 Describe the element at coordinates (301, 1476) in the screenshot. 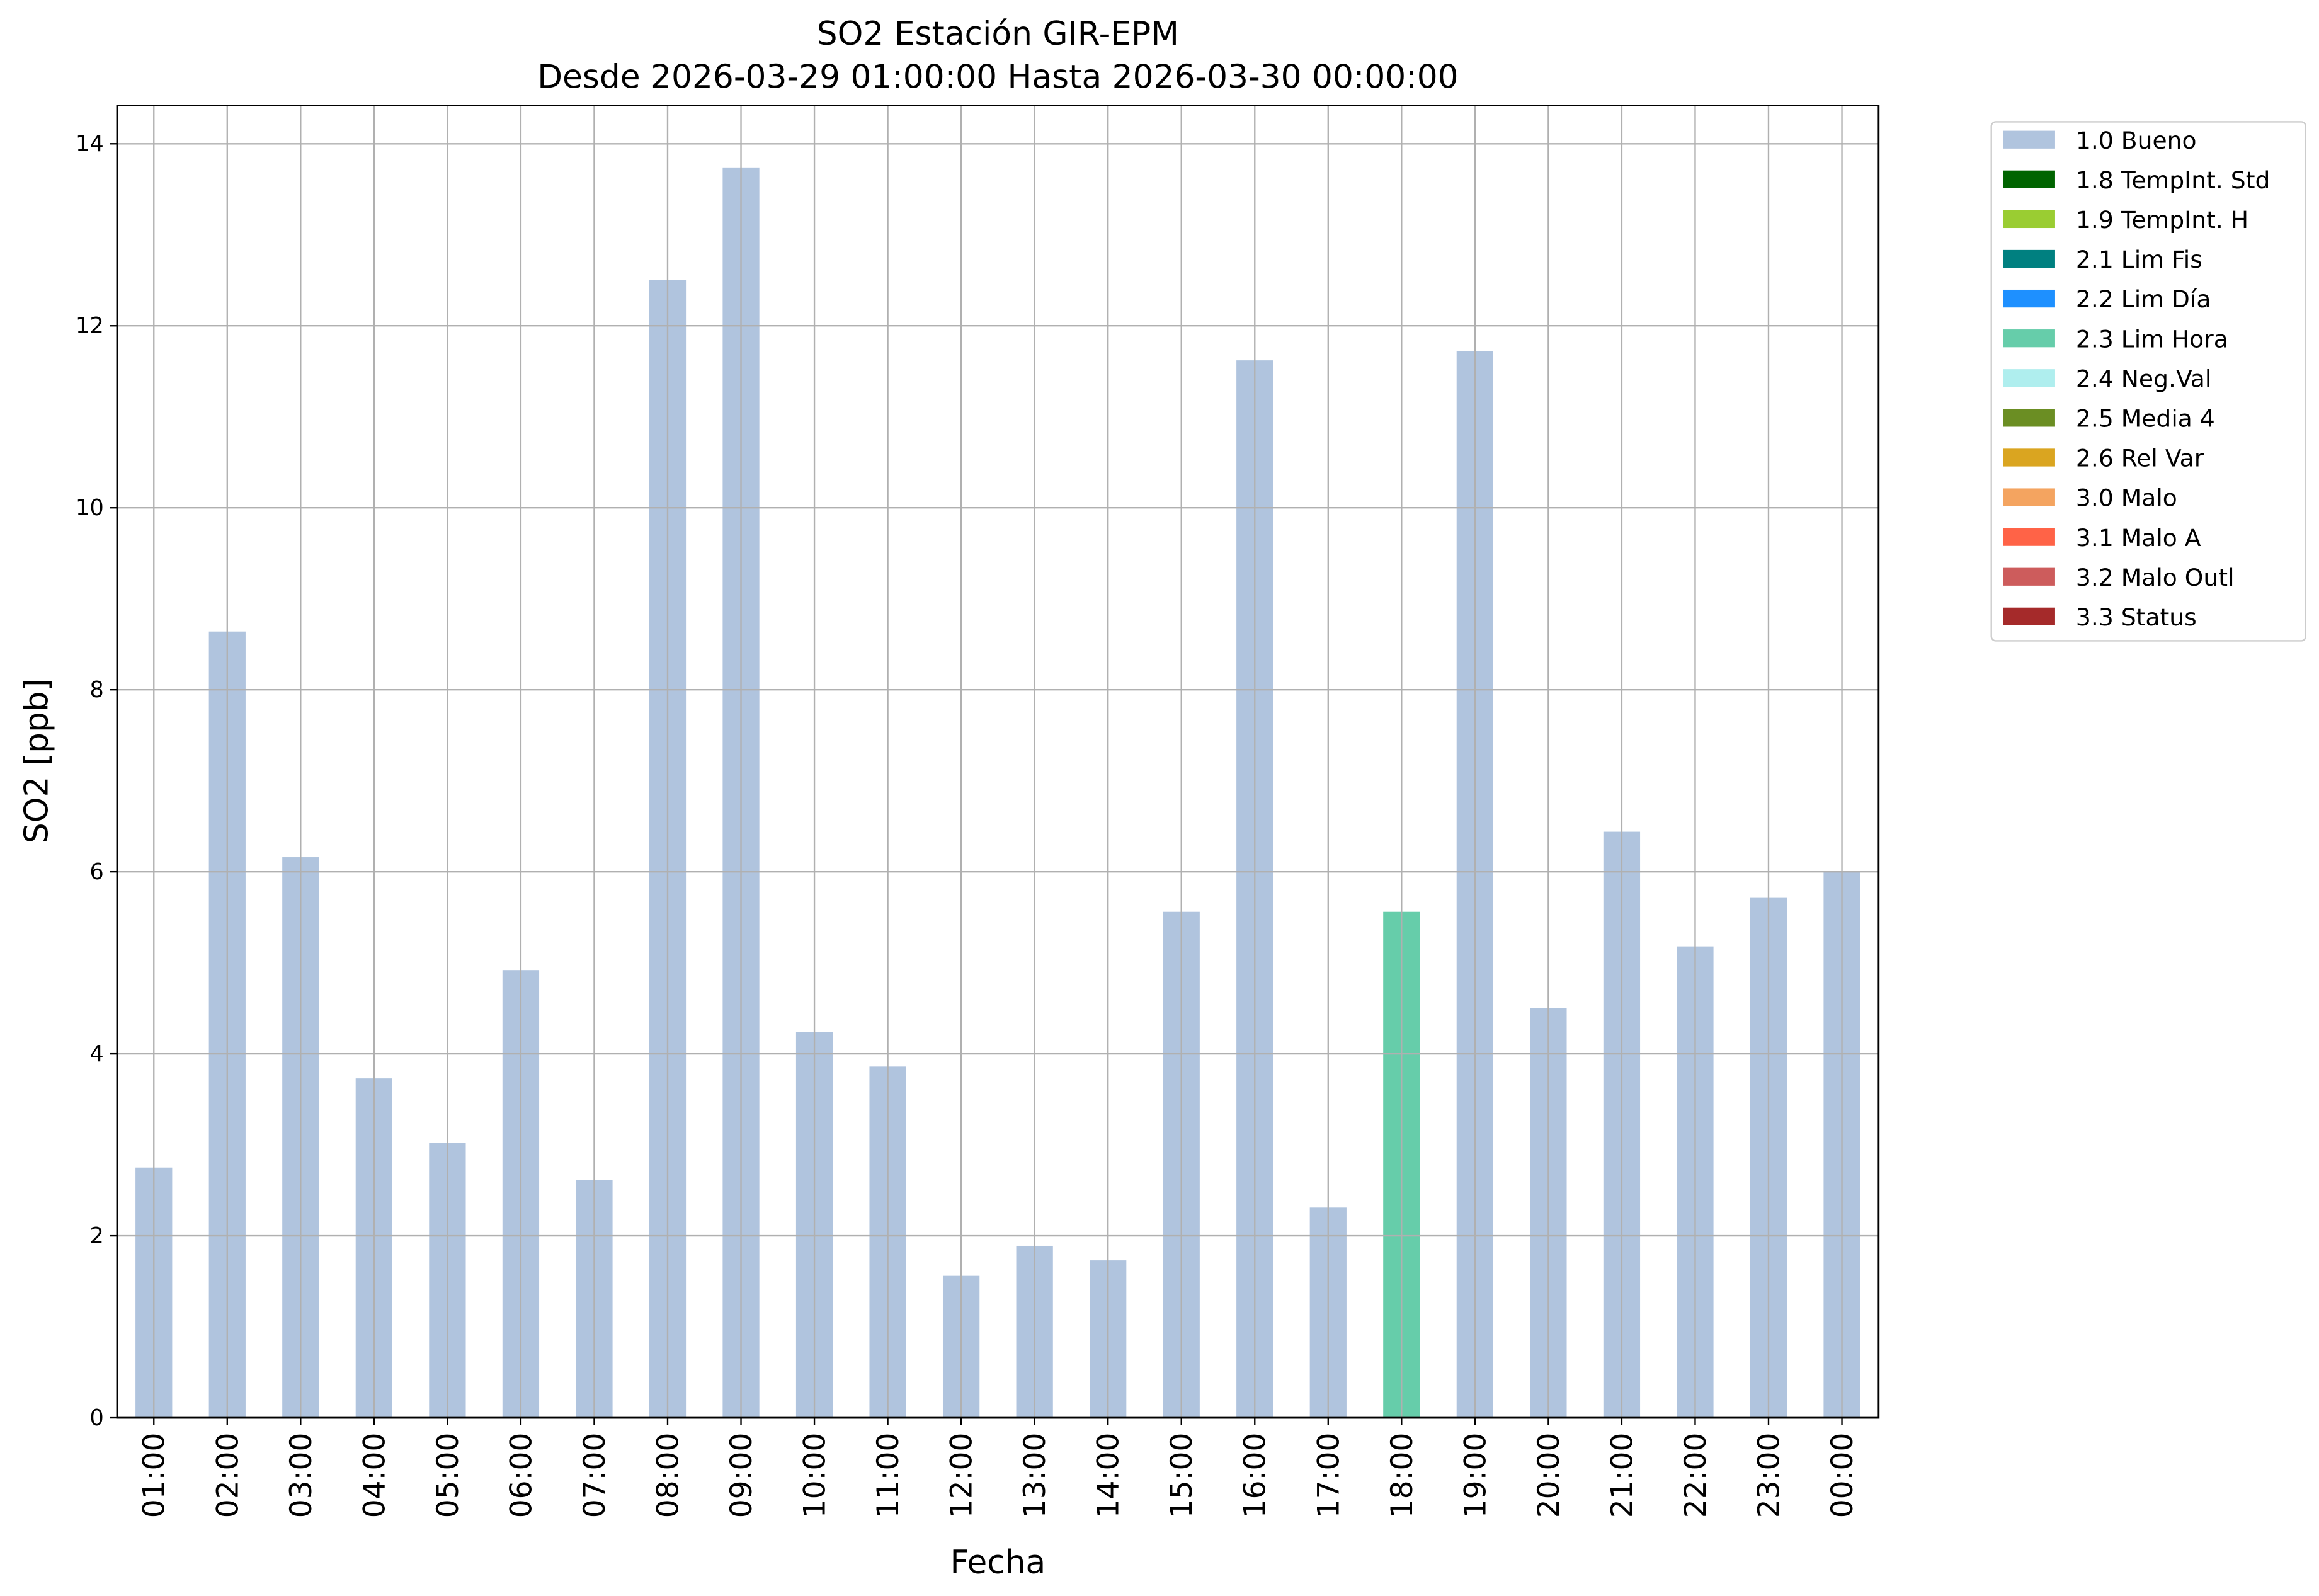

I see `x-tick-label: 03:00` at that location.